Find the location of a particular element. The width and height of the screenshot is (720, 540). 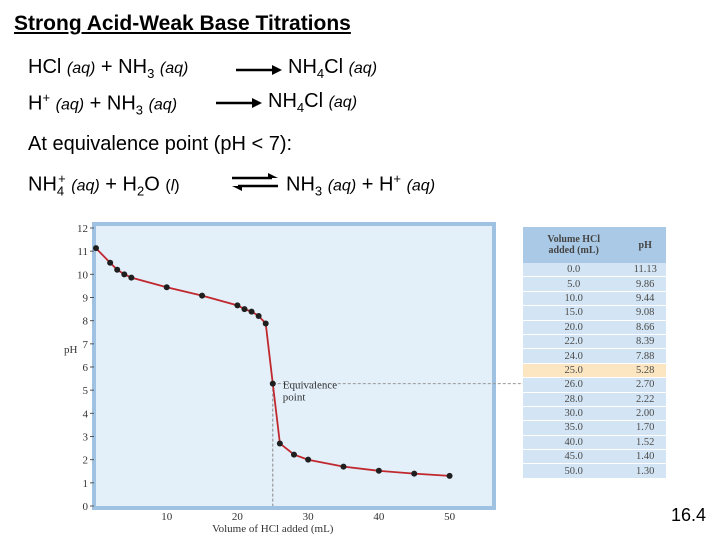

cell-volume: 26.0 is located at coordinates (574, 385).